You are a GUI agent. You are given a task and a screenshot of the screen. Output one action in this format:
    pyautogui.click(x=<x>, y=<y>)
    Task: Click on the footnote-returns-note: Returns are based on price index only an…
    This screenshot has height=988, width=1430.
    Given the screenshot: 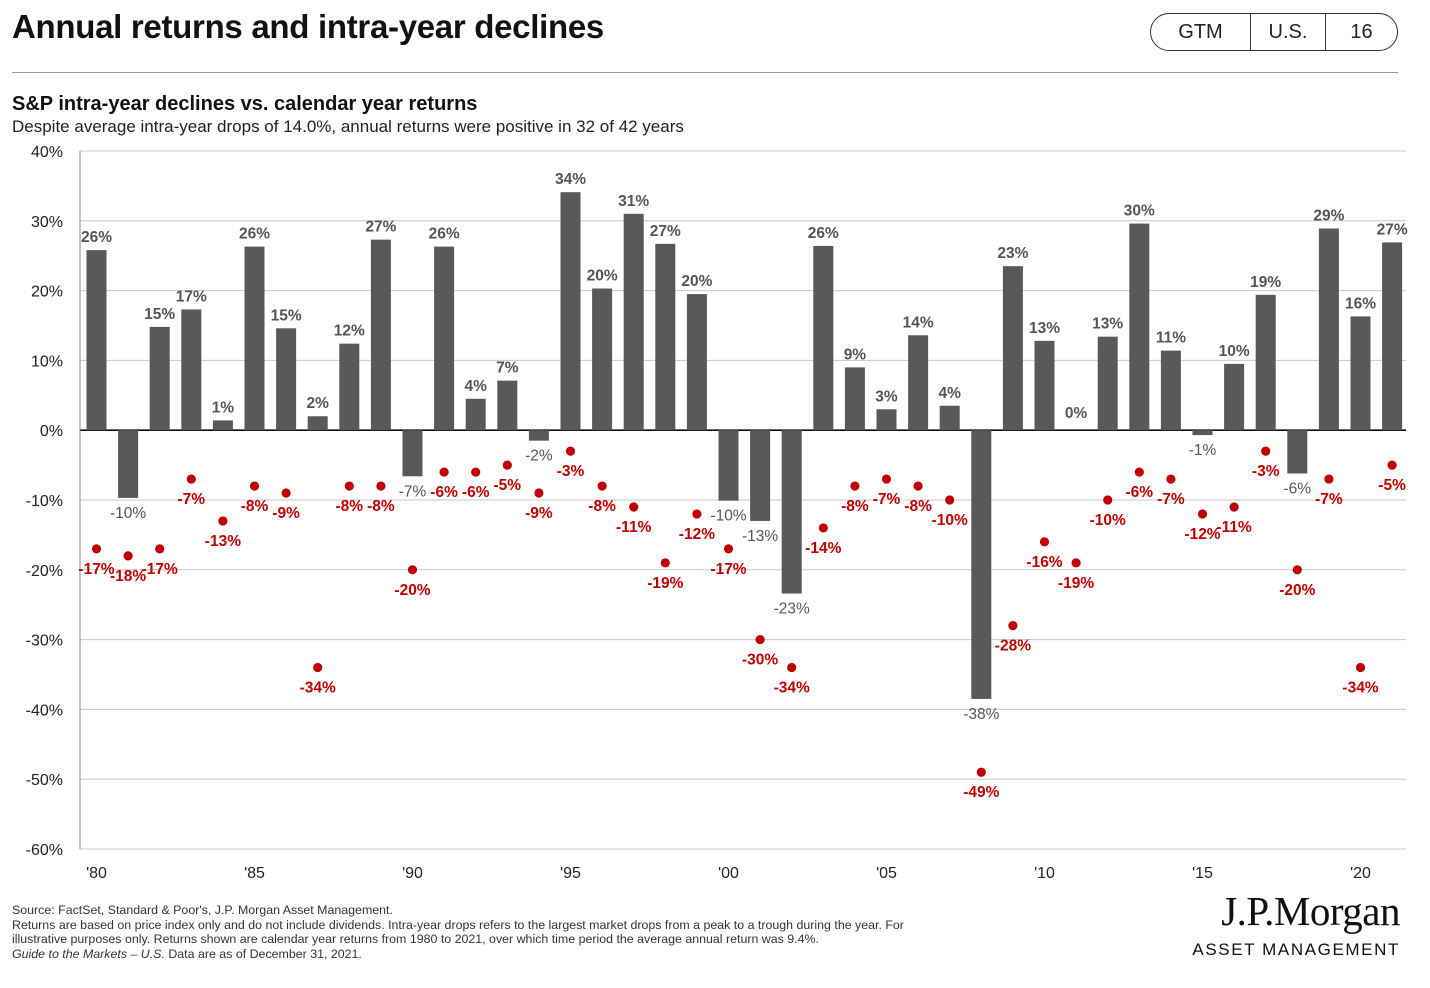 What is the action you would take?
    pyautogui.click(x=458, y=924)
    